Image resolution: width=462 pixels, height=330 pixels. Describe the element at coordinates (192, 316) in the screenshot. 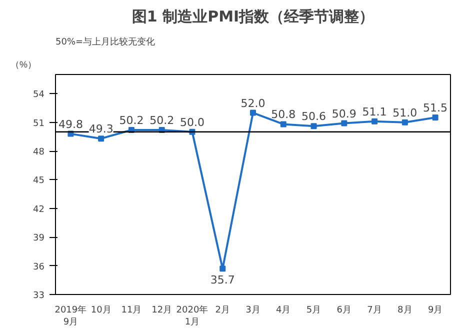

I see `x-tick-label: 2020年 1月` at that location.